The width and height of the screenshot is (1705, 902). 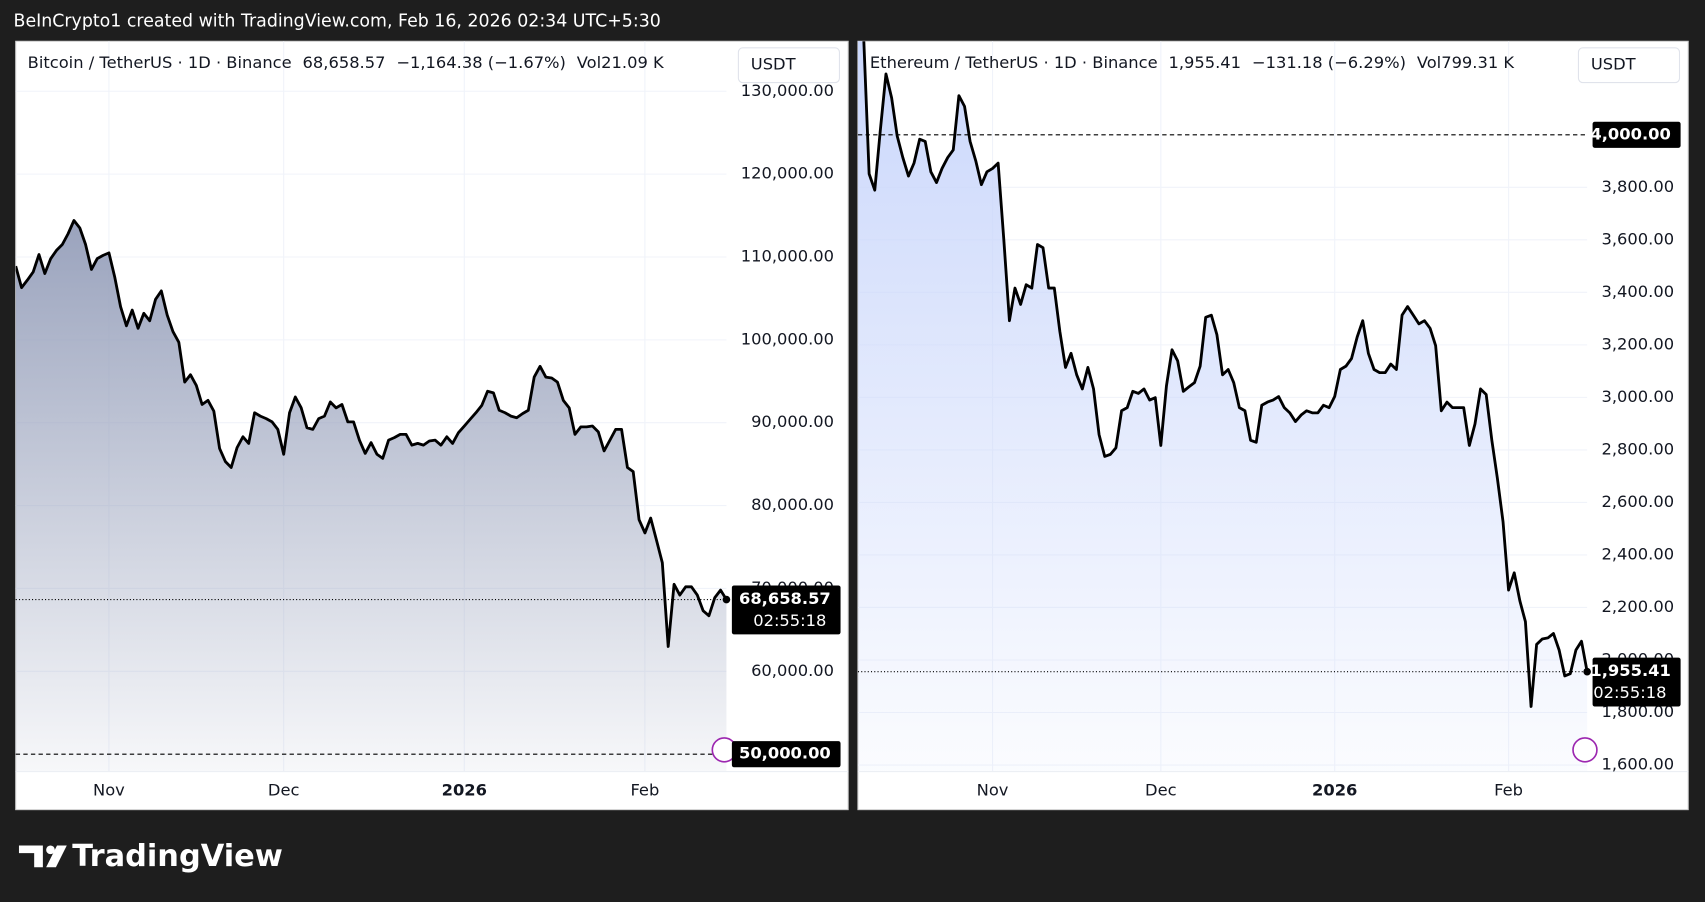 I want to click on y-tick-label: 100,000.00, so click(x=787, y=338).